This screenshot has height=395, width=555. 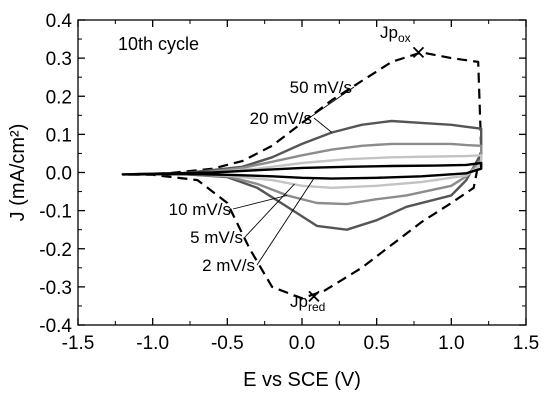 I want to click on marker-label-jpred-sub: red, so click(x=316, y=307).